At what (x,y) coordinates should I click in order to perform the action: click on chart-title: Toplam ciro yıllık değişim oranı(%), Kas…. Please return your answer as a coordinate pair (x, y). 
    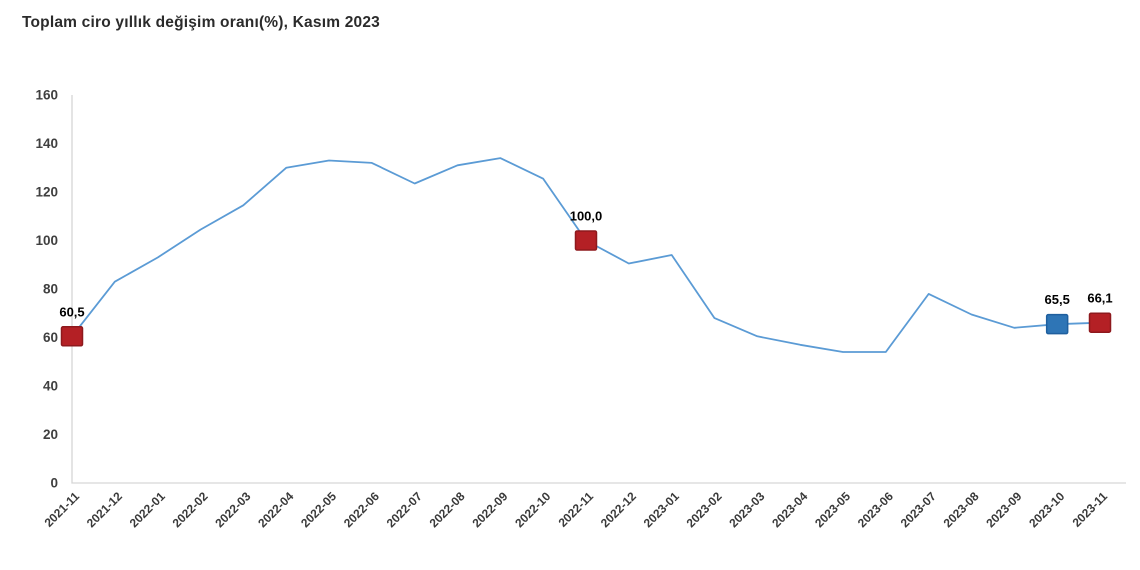
    Looking at the image, I should click on (201, 22).